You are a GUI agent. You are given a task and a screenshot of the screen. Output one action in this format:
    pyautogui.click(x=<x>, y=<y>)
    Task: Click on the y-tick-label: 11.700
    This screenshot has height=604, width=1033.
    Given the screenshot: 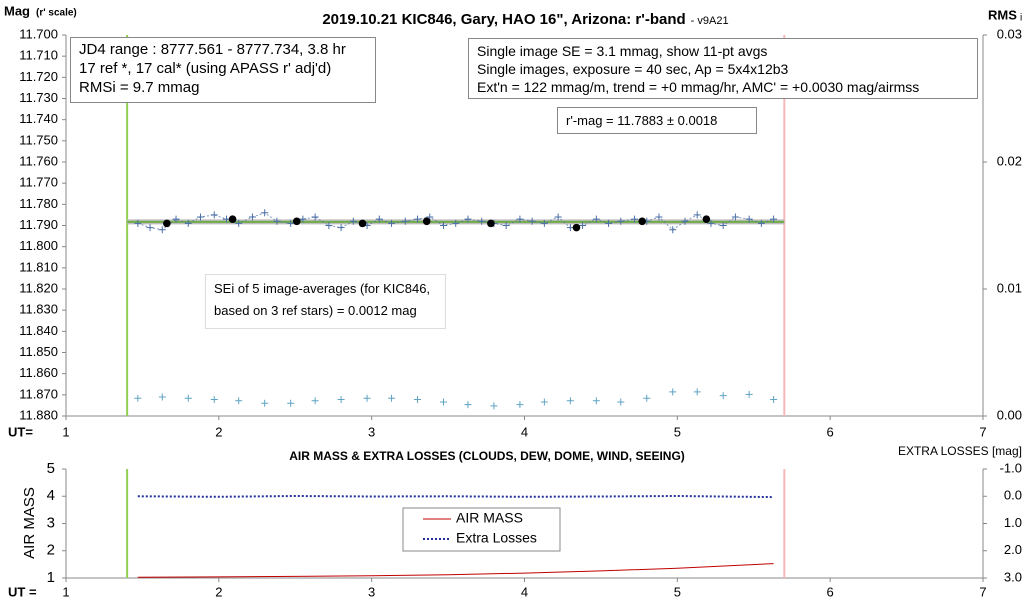 What is the action you would take?
    pyautogui.click(x=38, y=33)
    